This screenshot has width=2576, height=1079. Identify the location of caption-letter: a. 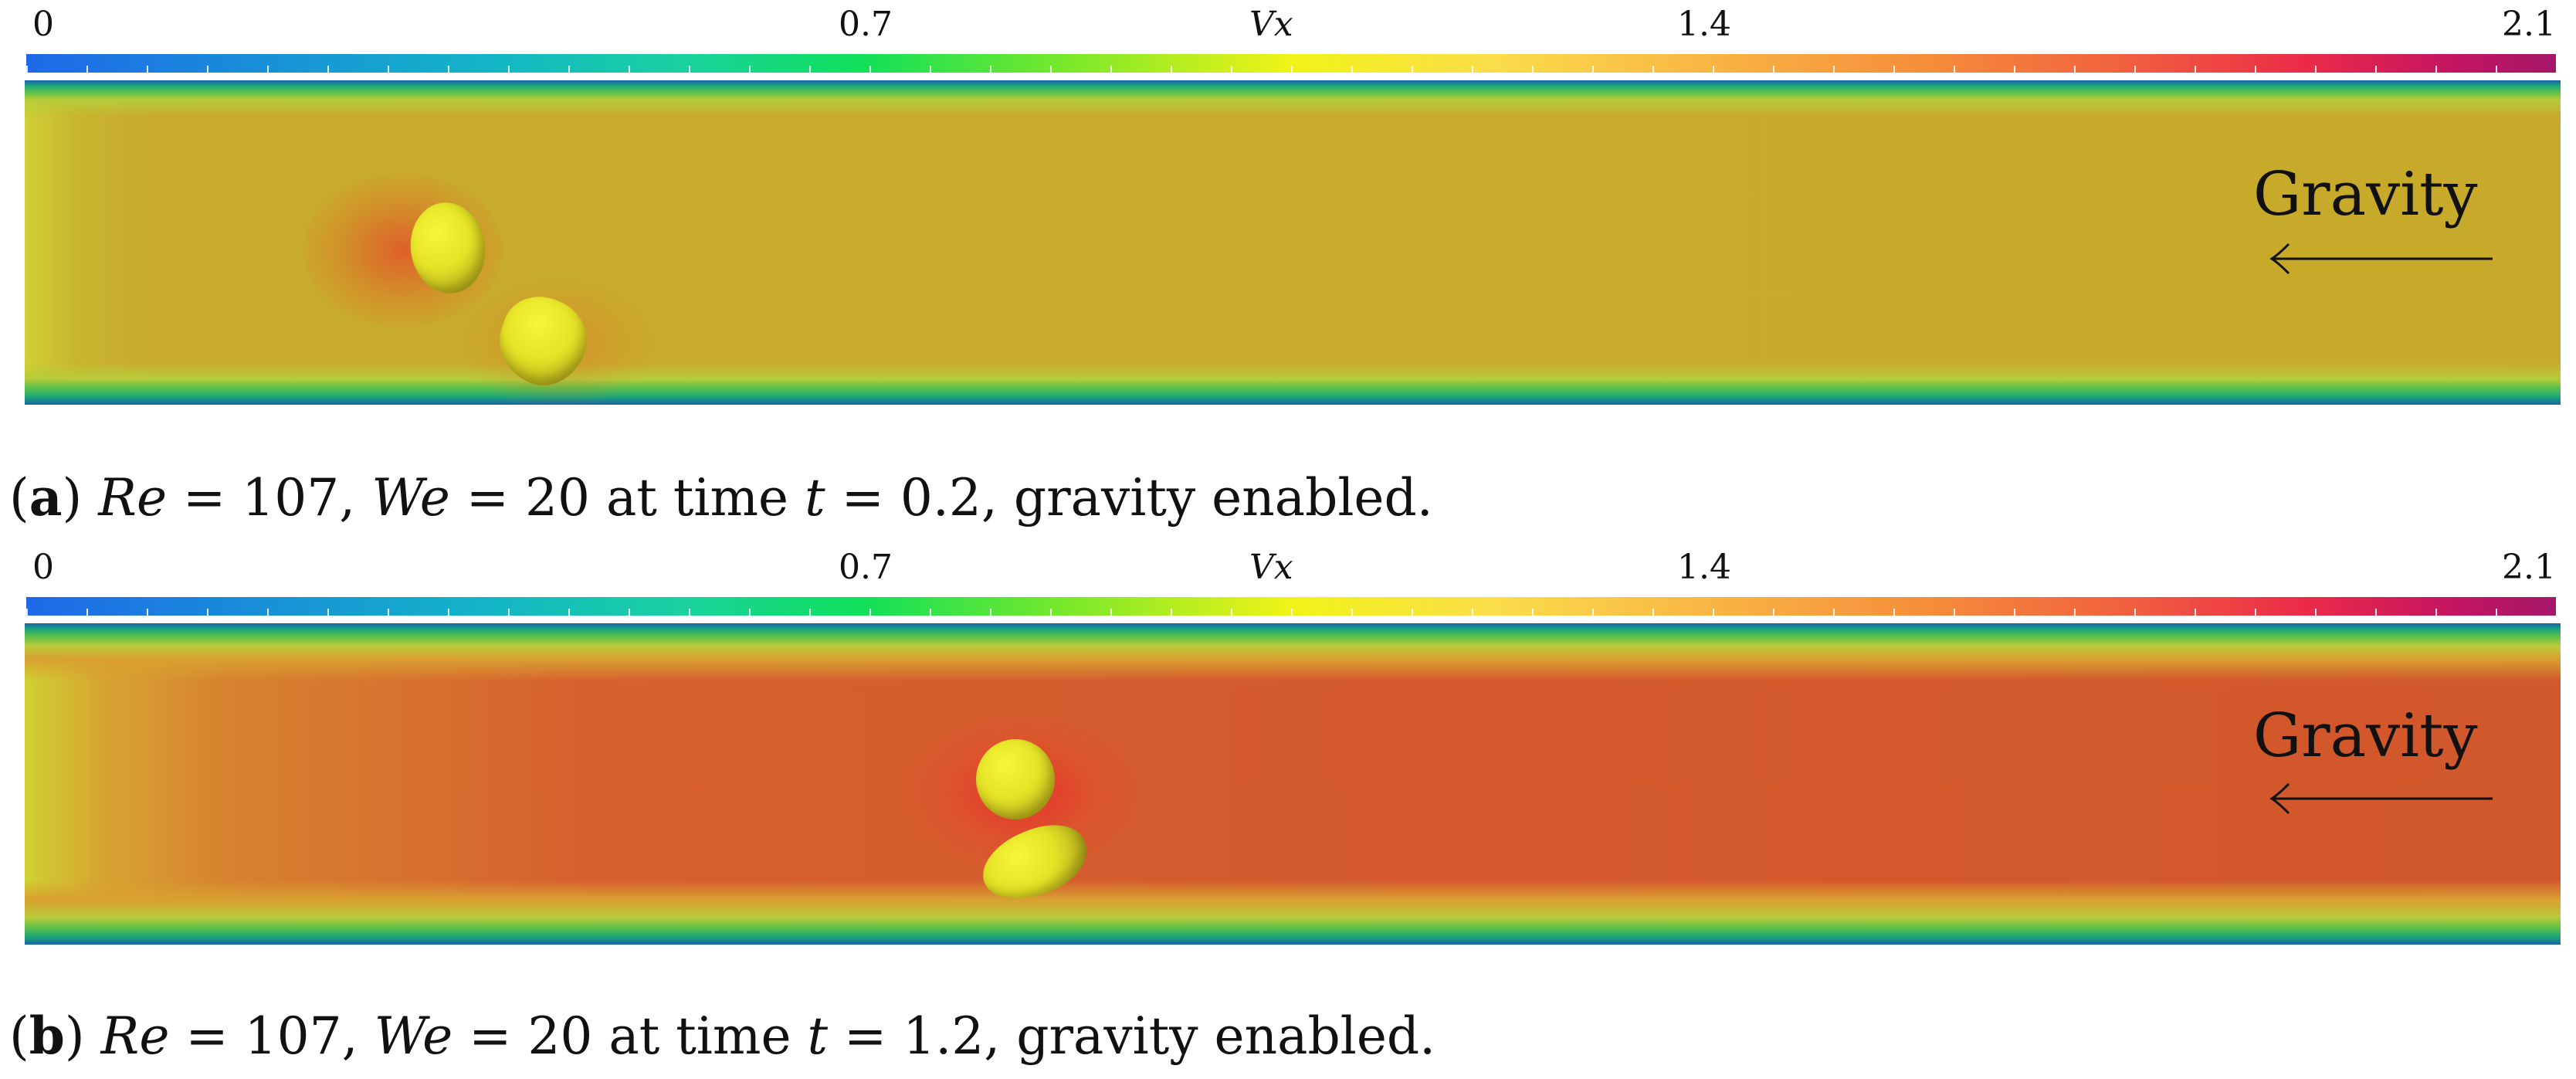
(46, 497).